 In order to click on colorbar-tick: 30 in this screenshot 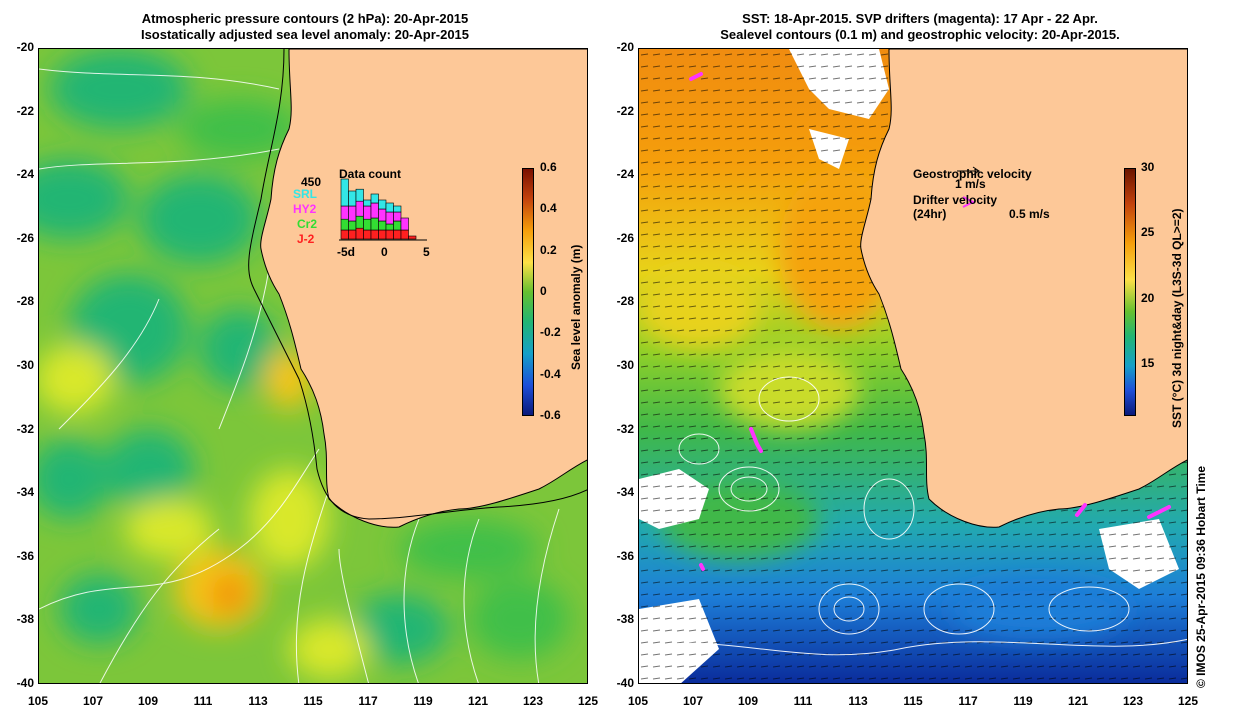, I will do `click(1148, 167)`.